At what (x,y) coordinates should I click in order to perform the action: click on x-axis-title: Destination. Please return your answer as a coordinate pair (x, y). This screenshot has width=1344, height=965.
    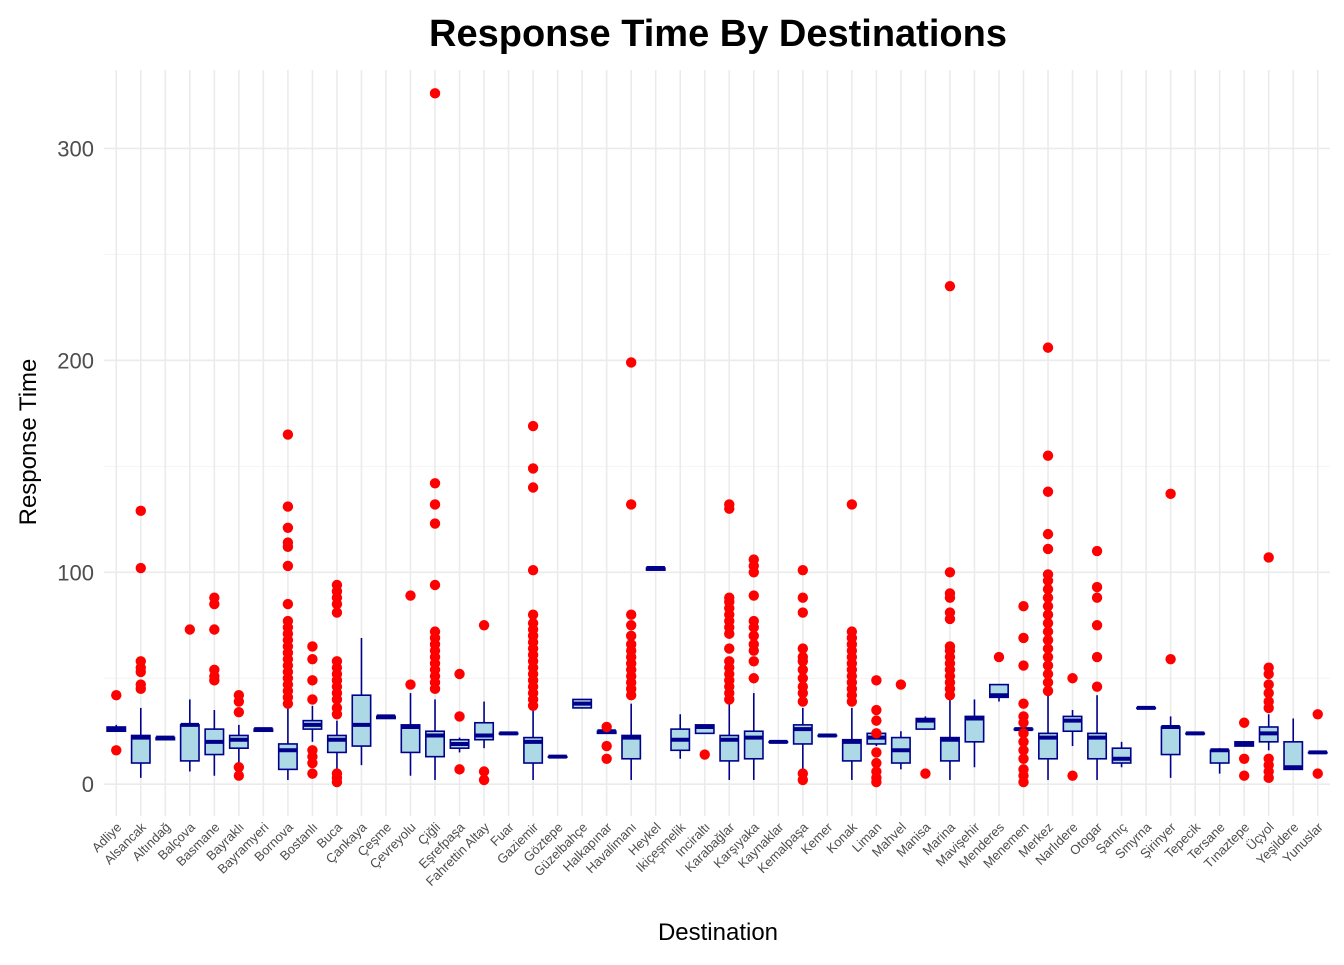
    Looking at the image, I should click on (718, 932).